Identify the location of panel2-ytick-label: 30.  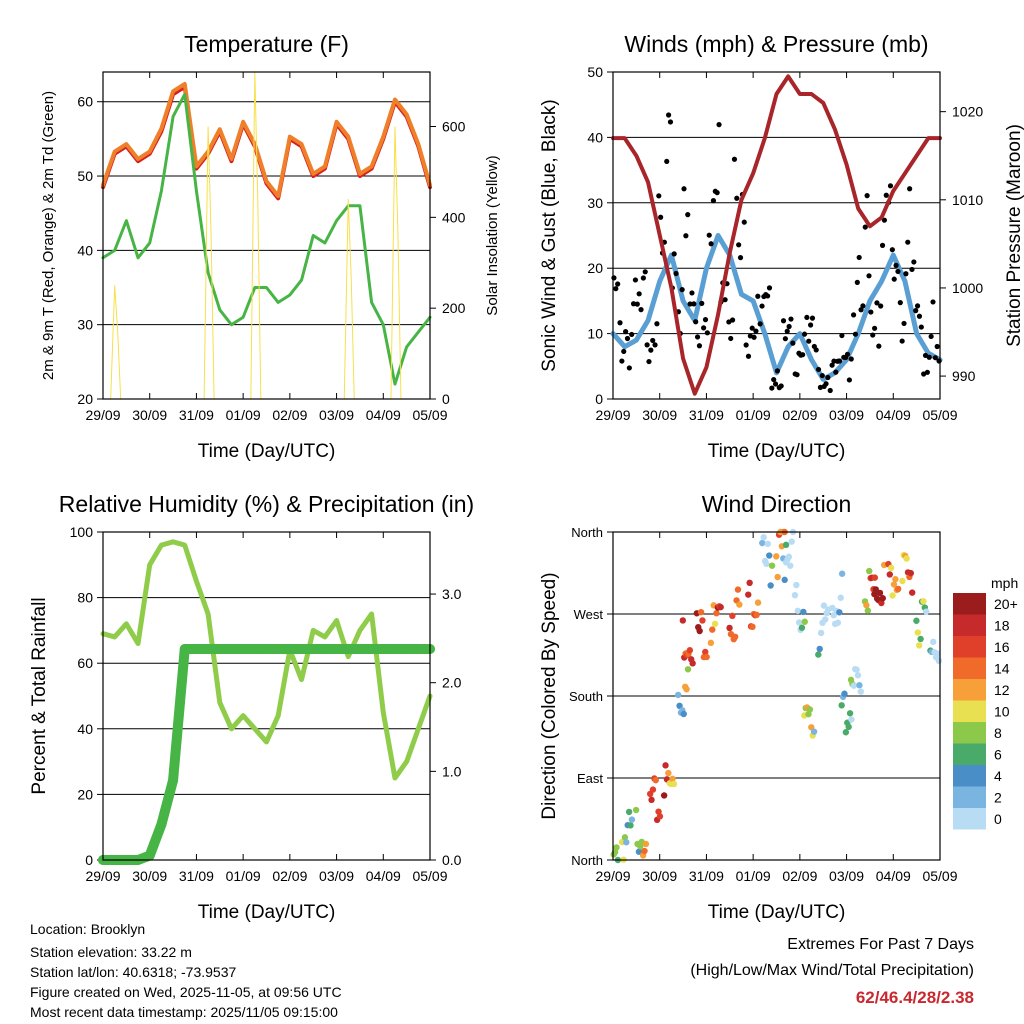
(595, 203).